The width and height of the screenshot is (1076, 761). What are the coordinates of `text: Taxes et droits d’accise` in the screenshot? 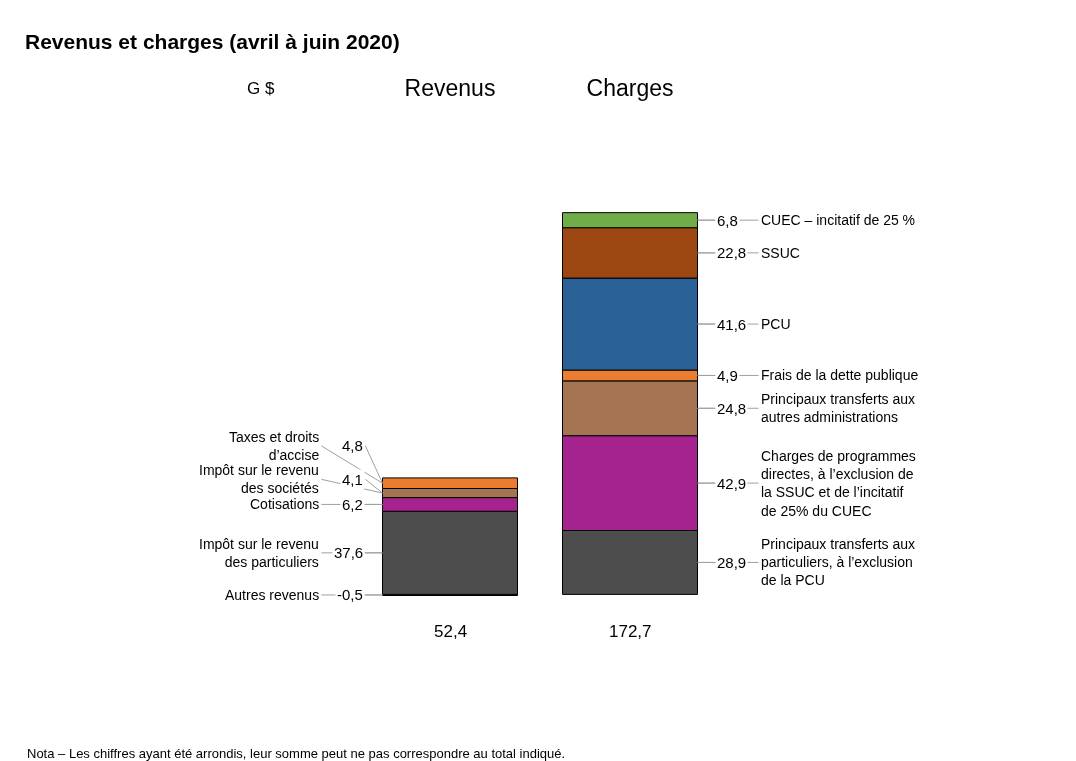 It's located at (274, 446).